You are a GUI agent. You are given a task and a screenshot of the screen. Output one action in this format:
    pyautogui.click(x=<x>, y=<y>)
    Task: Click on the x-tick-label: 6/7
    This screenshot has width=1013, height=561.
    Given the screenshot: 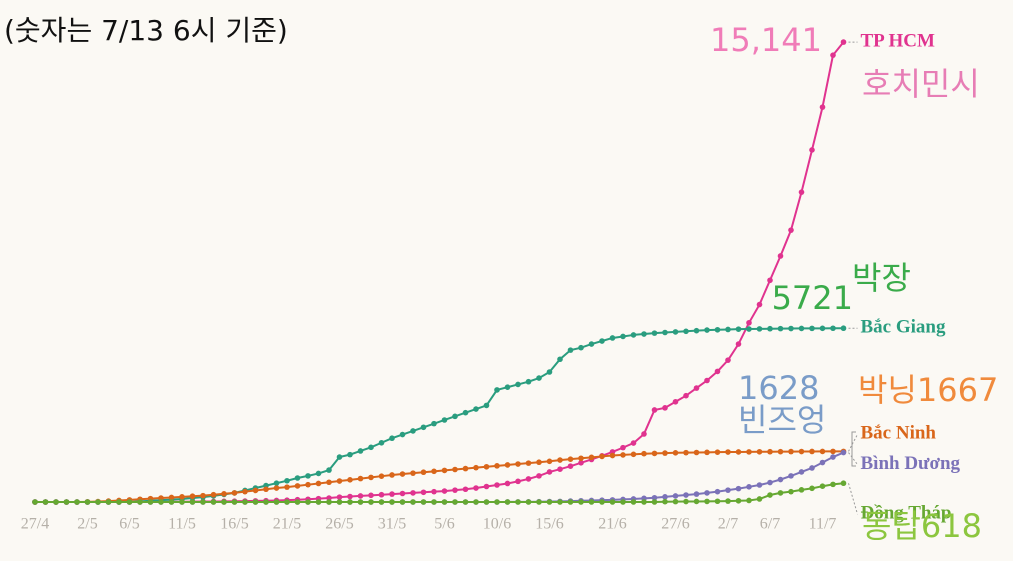 What is the action you would take?
    pyautogui.click(x=770, y=524)
    